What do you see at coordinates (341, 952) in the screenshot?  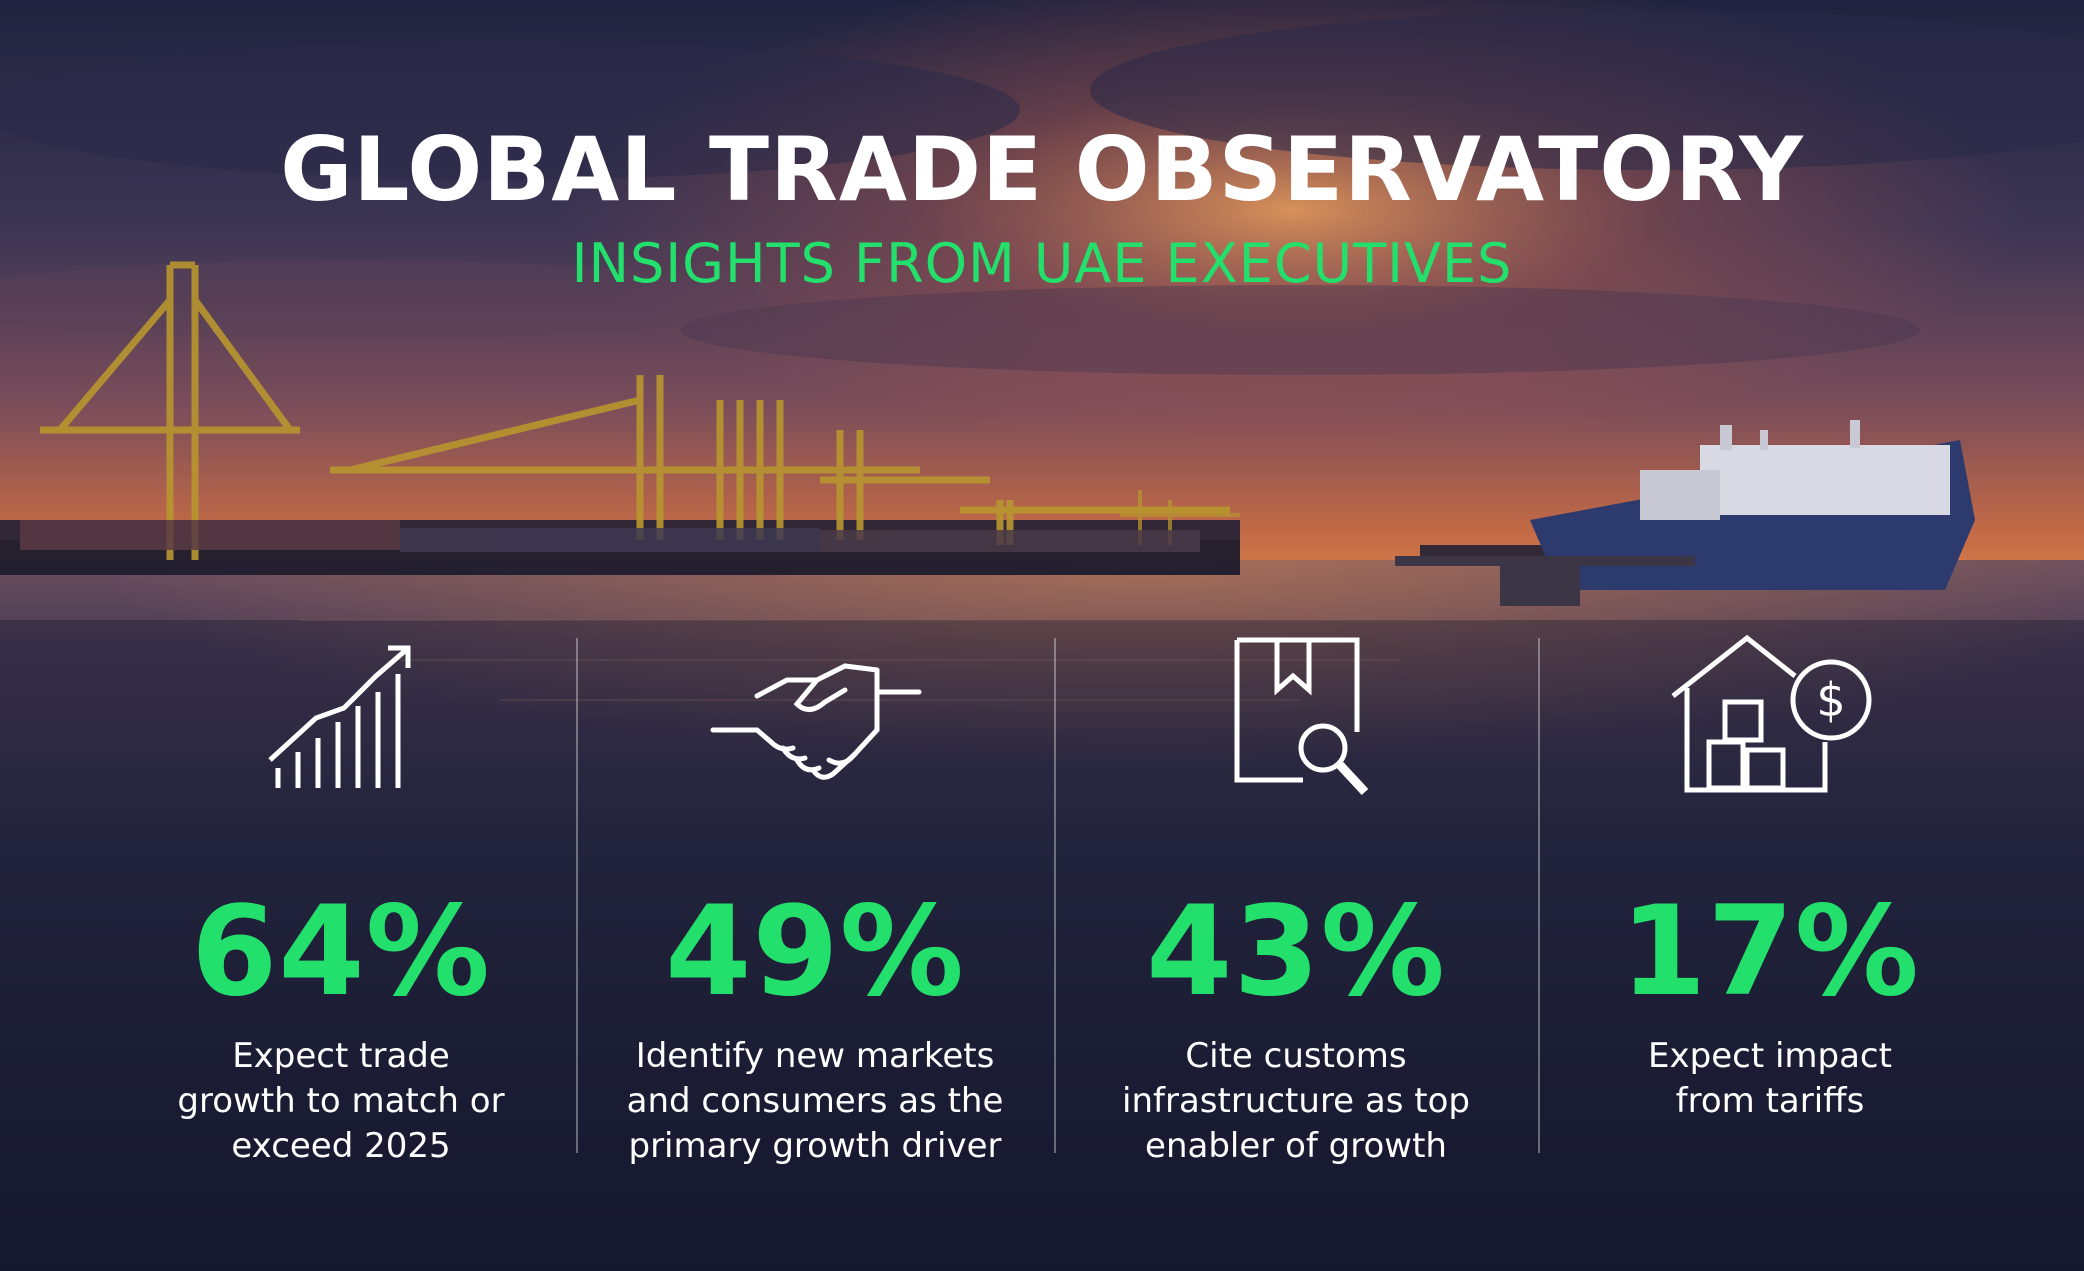 I see `stat-value: 64%` at bounding box center [341, 952].